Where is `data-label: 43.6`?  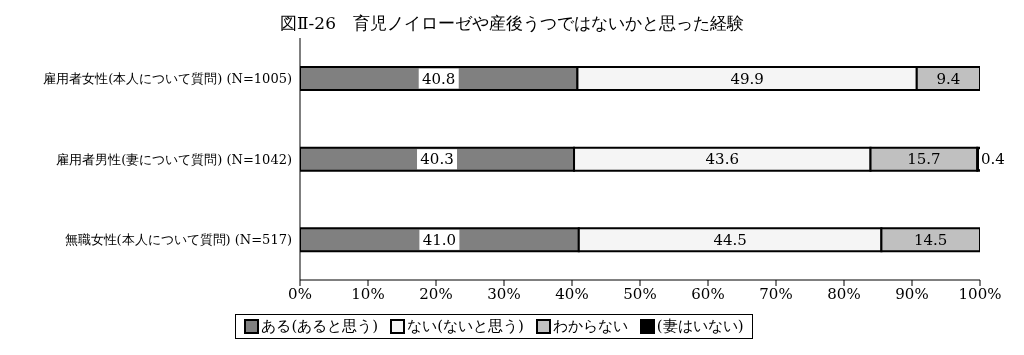 data-label: 43.6 is located at coordinates (722, 159).